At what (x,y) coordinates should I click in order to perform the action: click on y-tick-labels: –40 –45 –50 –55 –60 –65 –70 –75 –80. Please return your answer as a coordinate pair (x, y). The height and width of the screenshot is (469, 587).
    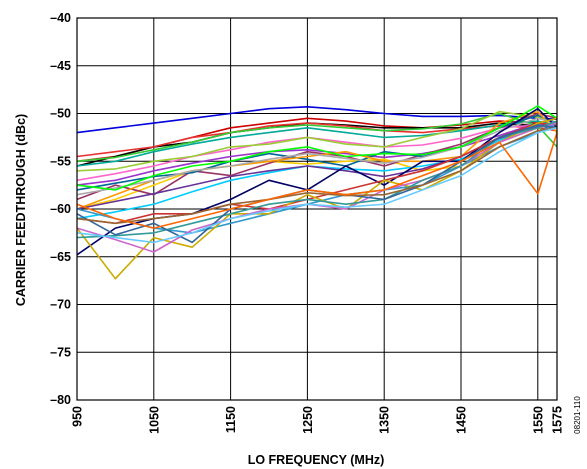
    Looking at the image, I should click on (60, 209).